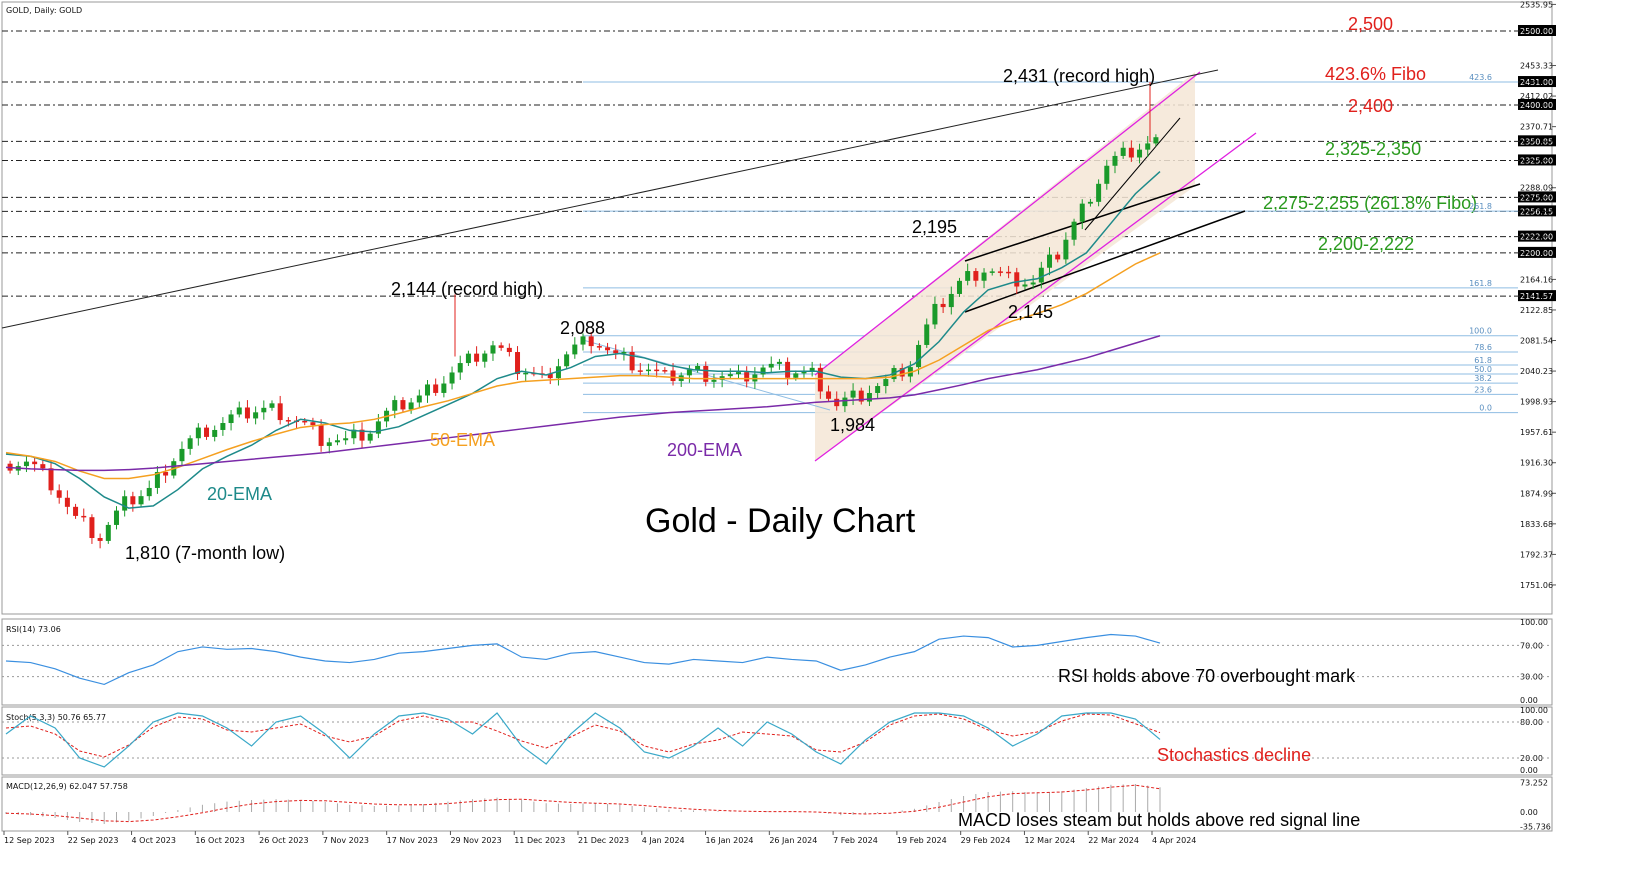 The image size is (1640, 888). What do you see at coordinates (780, 521) in the screenshot?
I see `chart-title: Gold - Daily Chart` at bounding box center [780, 521].